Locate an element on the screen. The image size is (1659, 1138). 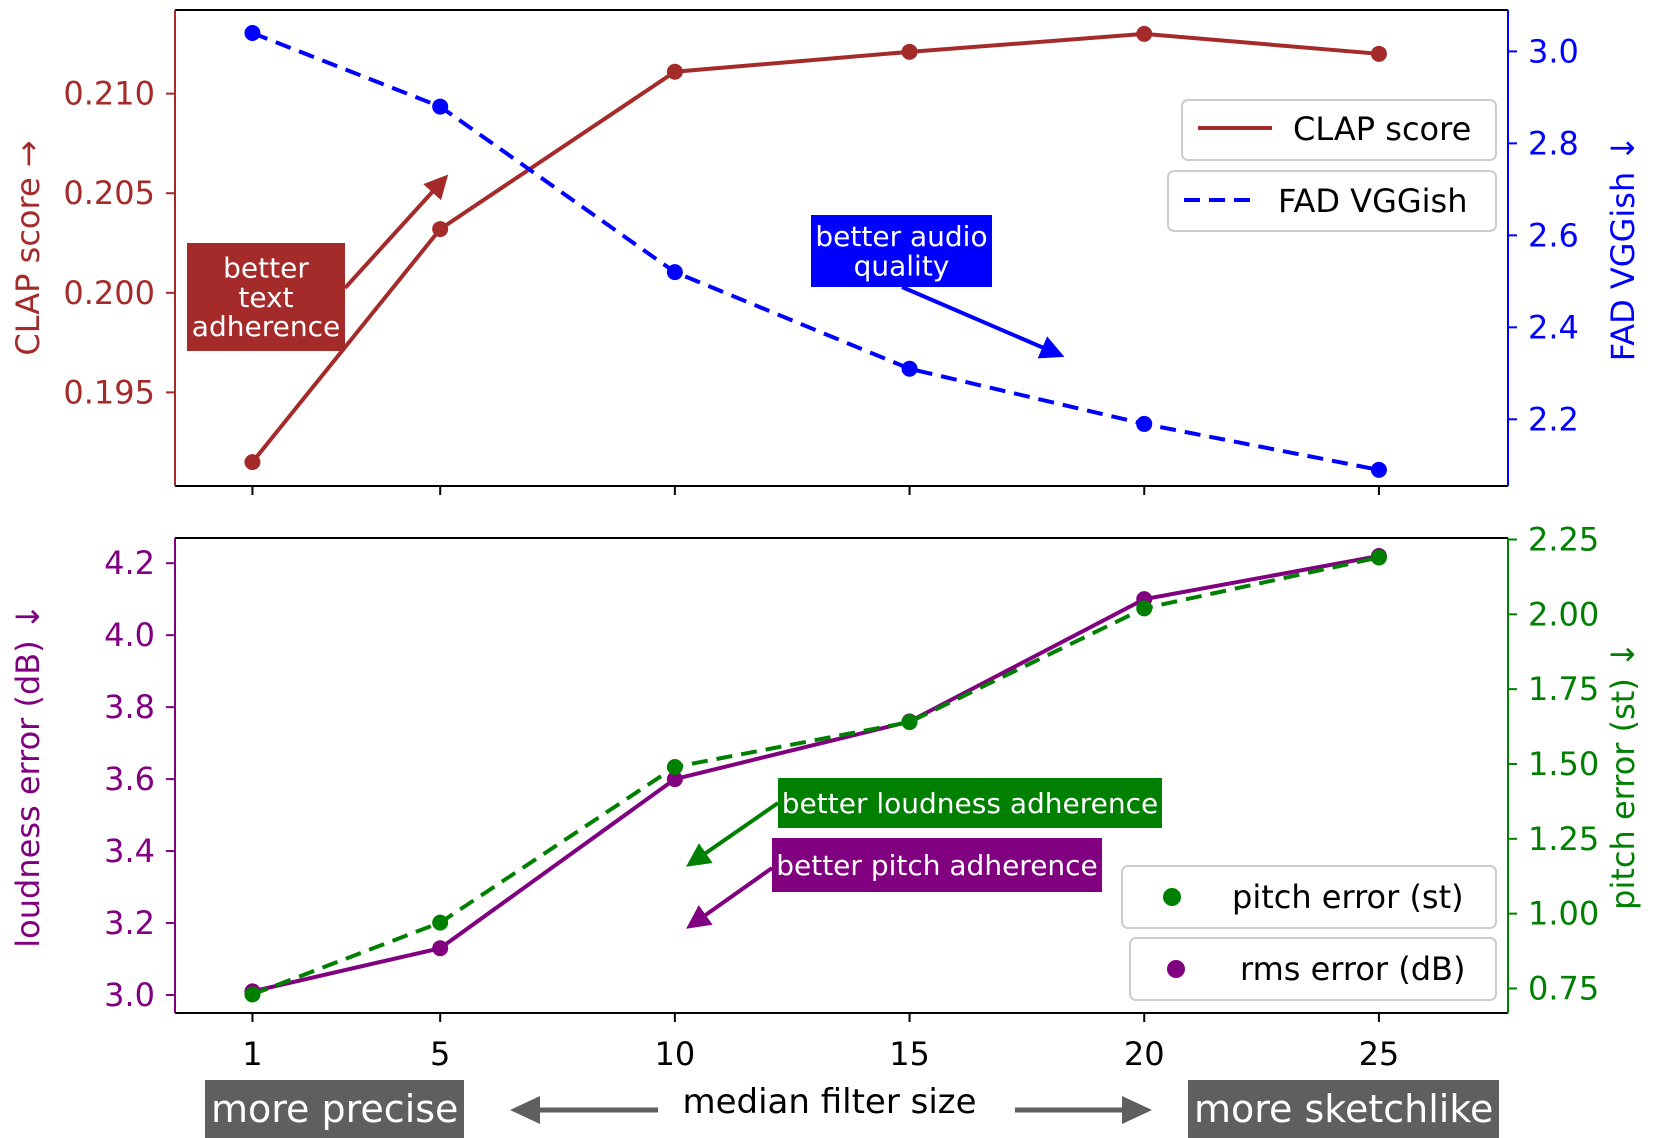
legend-rms-swatch is located at coordinates (1176, 969).